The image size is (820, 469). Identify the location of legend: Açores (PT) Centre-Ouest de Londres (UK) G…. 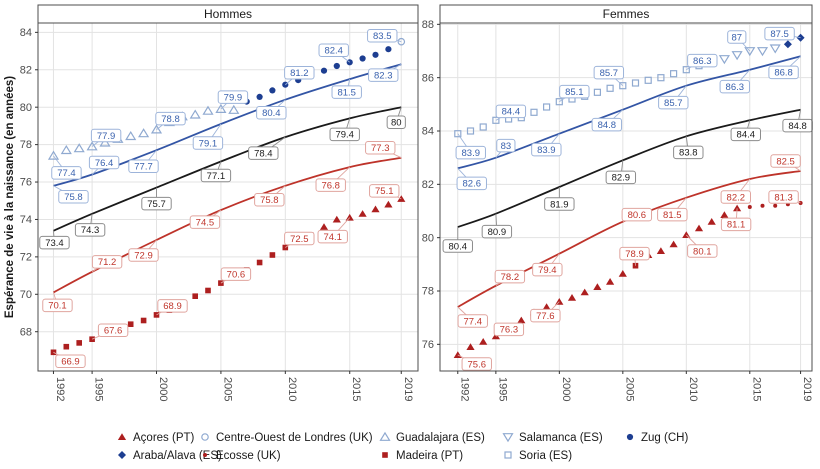
(402, 446).